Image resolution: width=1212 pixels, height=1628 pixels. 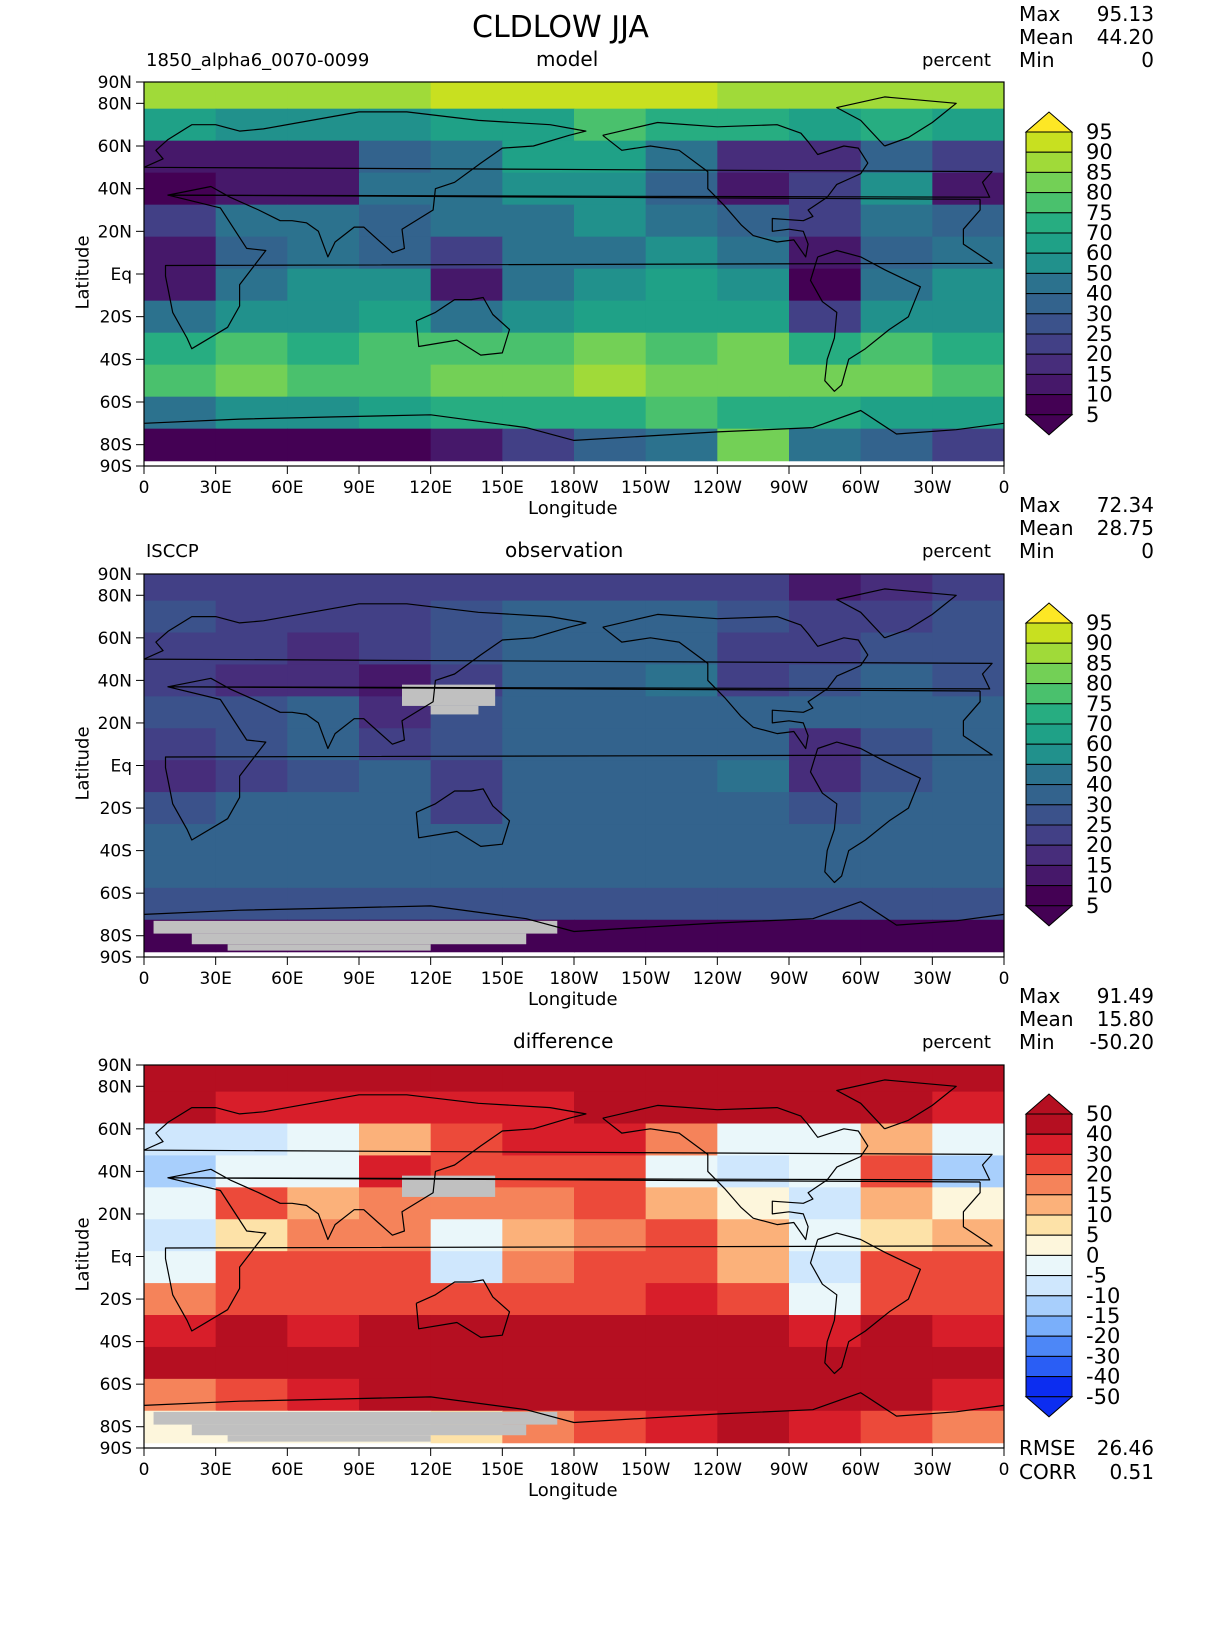 I want to click on x-tick-label: 60E, so click(x=287, y=488).